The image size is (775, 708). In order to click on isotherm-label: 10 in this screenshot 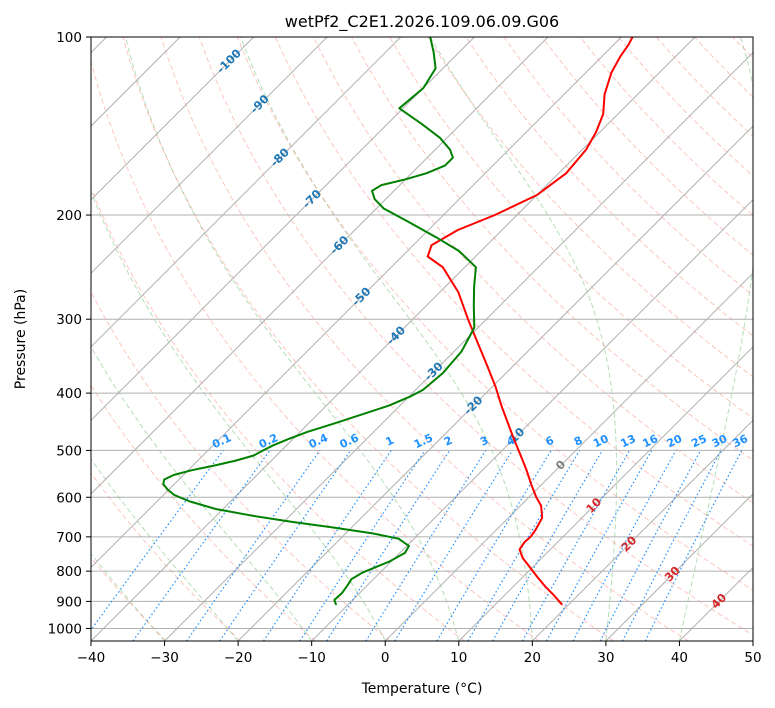, I will do `click(593, 505)`.